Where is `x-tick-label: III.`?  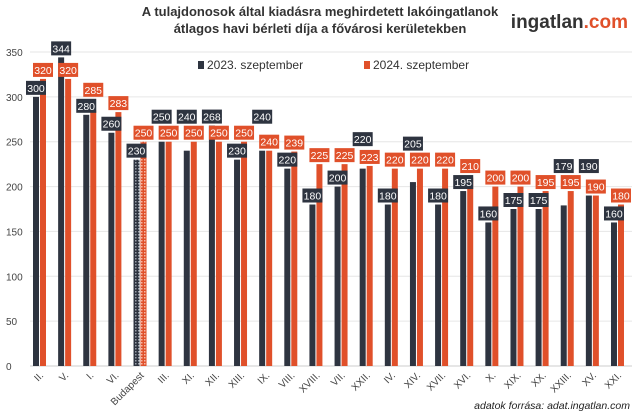 x-tick-label: III. is located at coordinates (164, 378).